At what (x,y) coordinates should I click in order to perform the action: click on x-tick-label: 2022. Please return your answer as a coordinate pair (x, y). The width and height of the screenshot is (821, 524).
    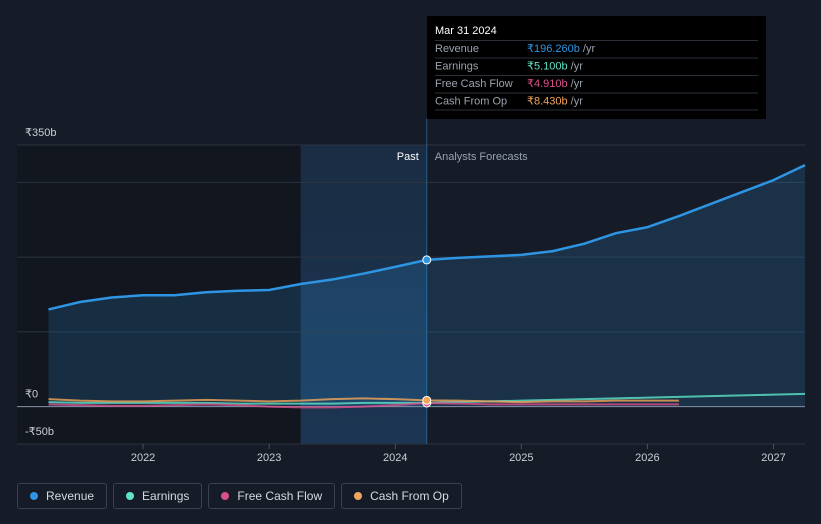
    Looking at the image, I should click on (143, 458).